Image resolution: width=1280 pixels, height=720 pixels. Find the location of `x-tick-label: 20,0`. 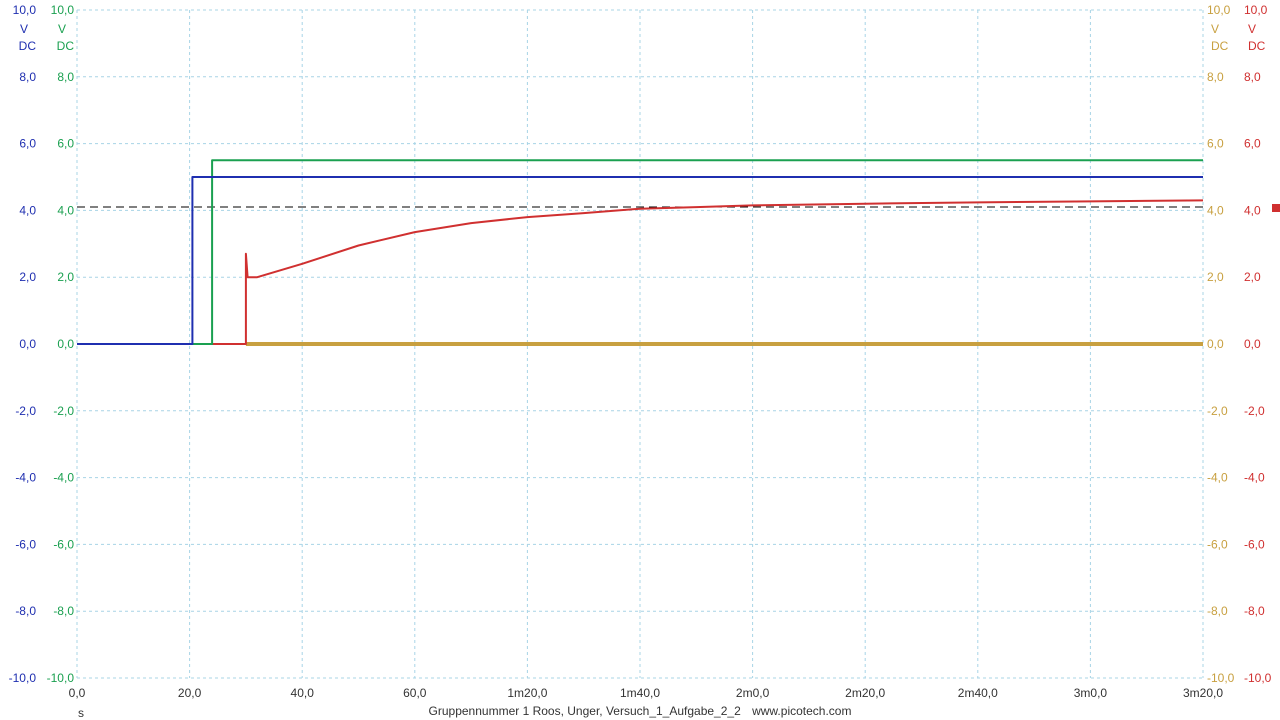

x-tick-label: 20,0 is located at coordinates (190, 693).